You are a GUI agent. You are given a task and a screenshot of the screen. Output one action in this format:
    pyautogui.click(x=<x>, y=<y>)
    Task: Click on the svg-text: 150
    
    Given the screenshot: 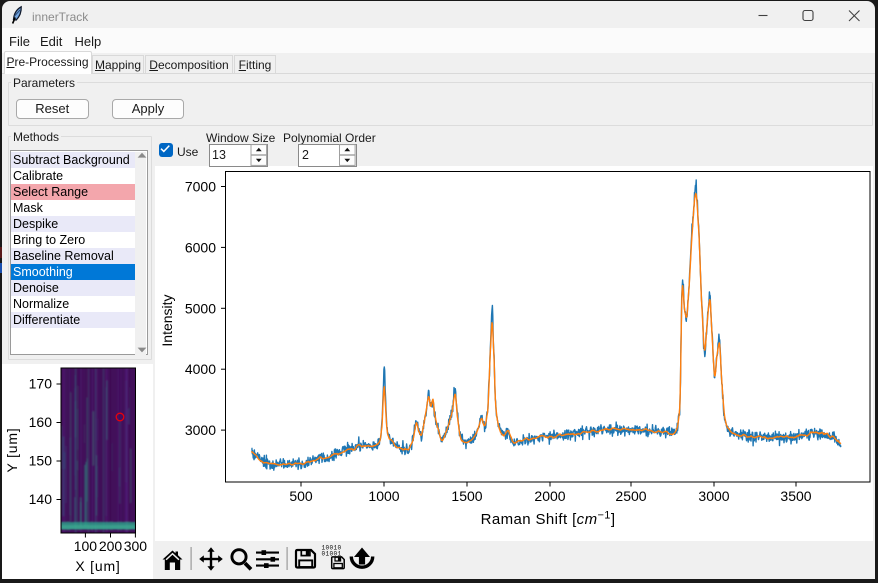 What is the action you would take?
    pyautogui.click(x=41, y=461)
    